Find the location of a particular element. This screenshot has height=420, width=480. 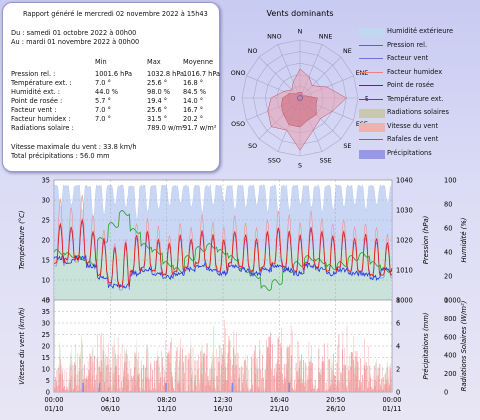

humidity-tick-label: 20 is located at coordinates (448, 277).